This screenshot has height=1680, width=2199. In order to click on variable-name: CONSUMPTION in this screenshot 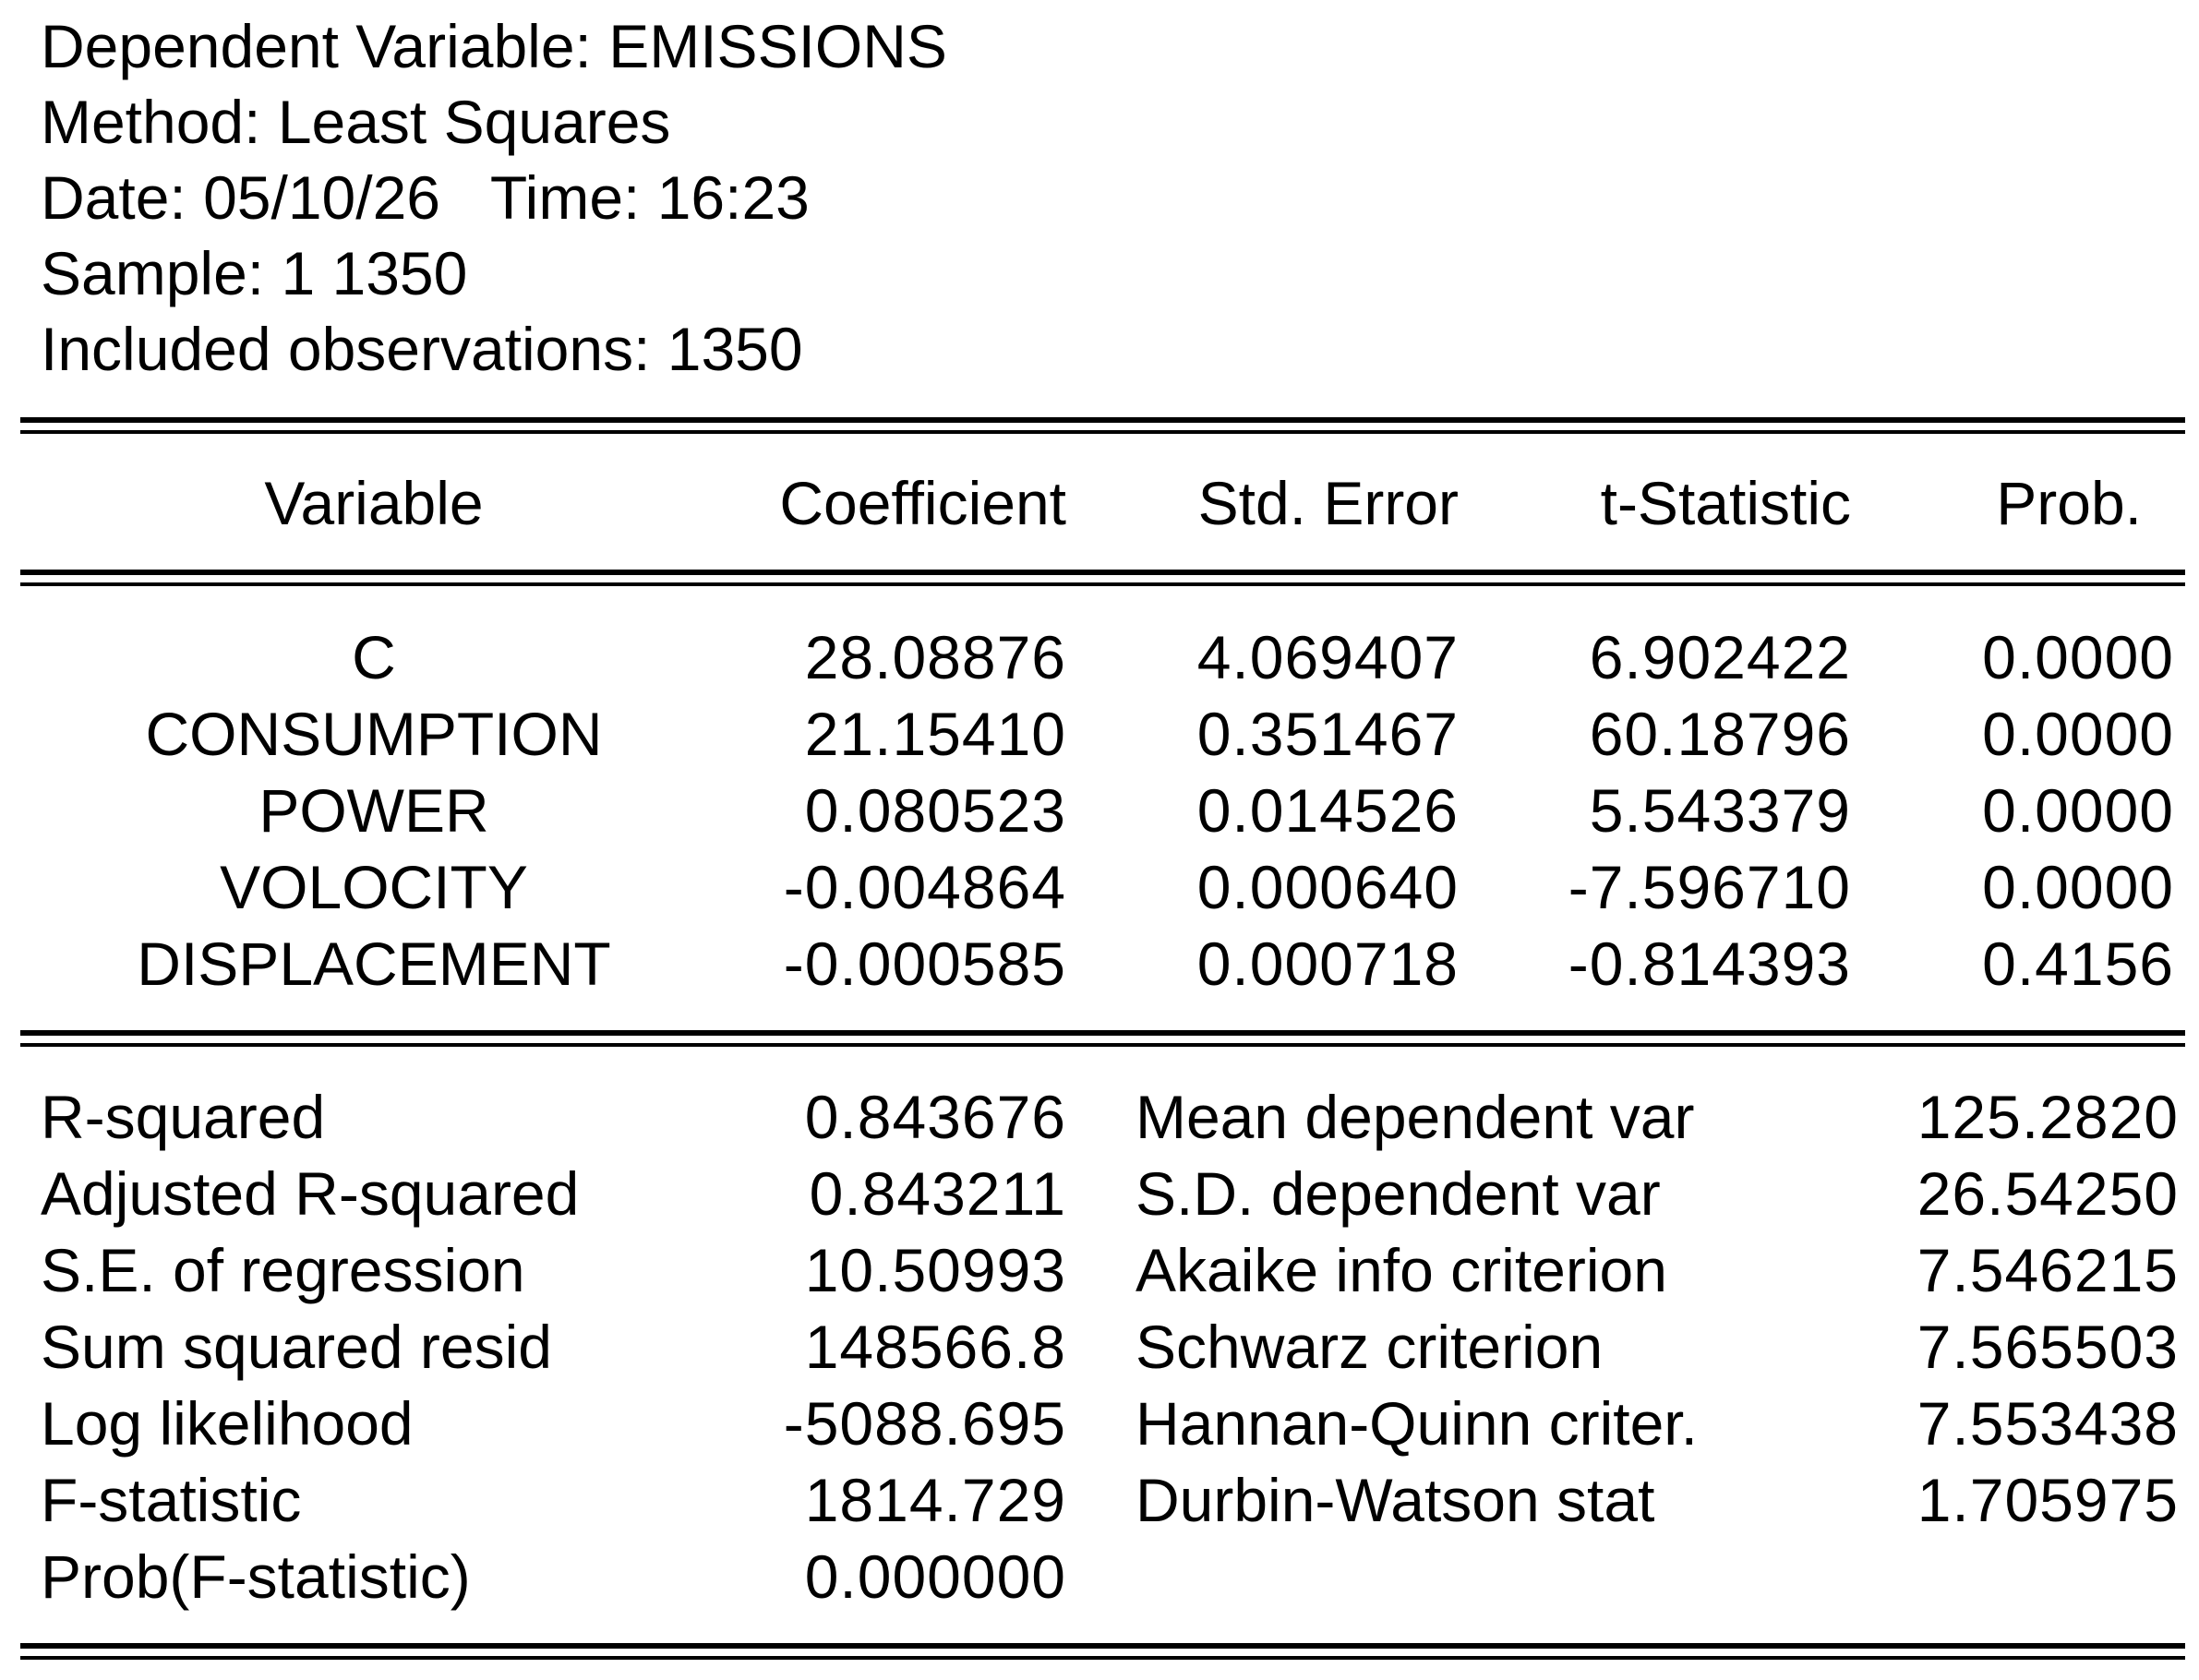, I will do `click(374, 734)`.